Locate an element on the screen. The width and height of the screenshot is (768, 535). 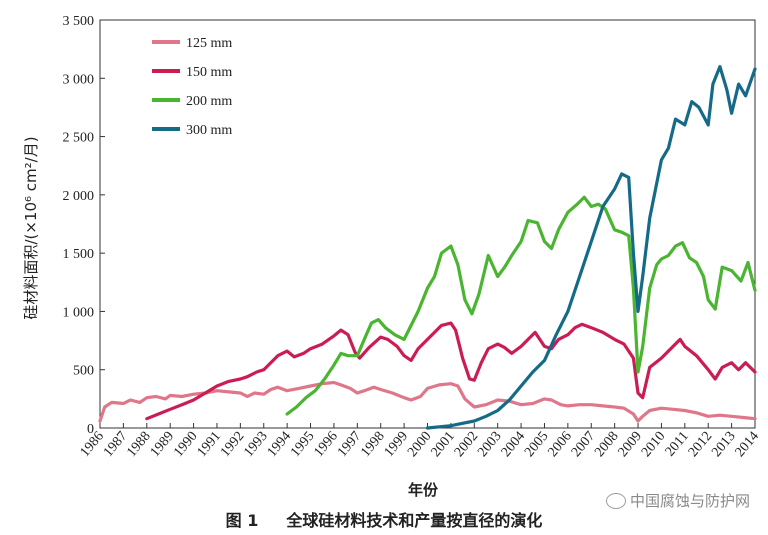
figure-number: 图 1 is located at coordinates (242, 520).